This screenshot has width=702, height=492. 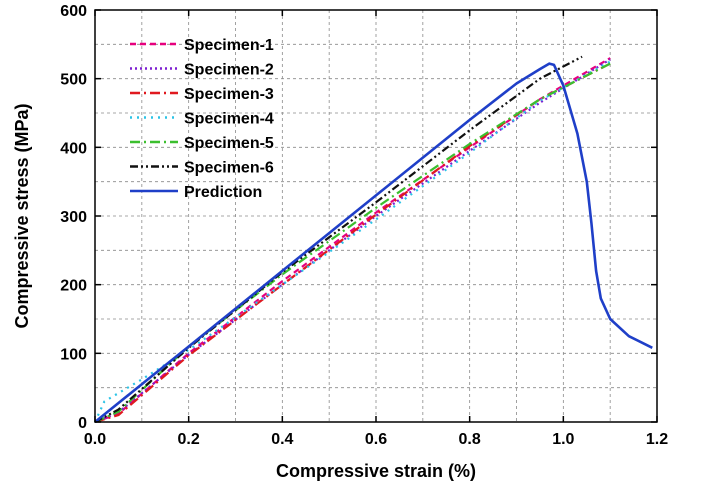 What do you see at coordinates (229, 168) in the screenshot?
I see `legend-label: Specimen-6` at bounding box center [229, 168].